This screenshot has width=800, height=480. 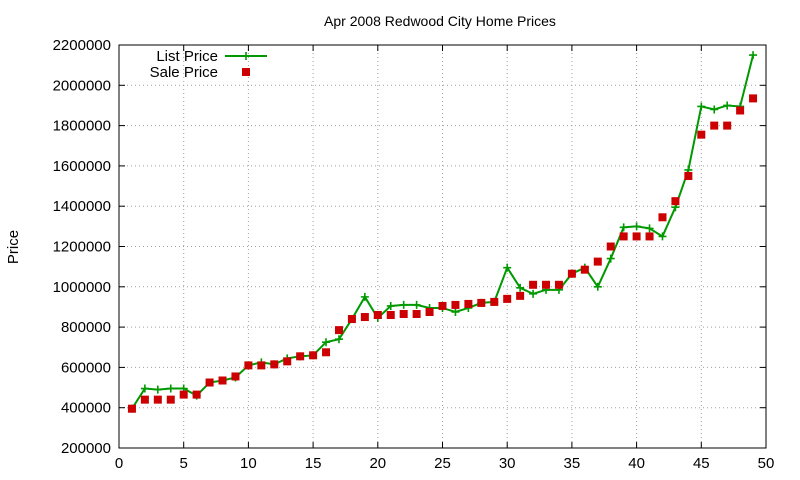 I want to click on legend-label-sale-price: Sale Price, so click(x=184, y=72).